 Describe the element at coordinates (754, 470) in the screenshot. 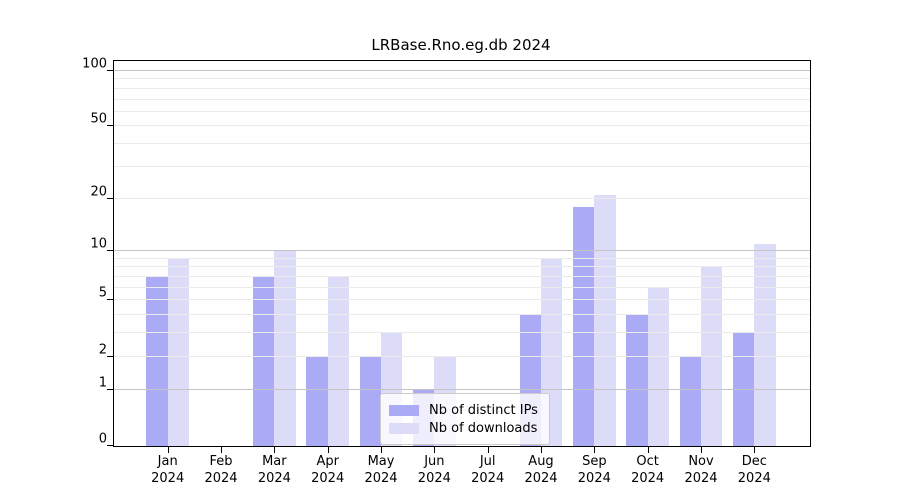

I see `x-tick-label: Dec 2024` at that location.